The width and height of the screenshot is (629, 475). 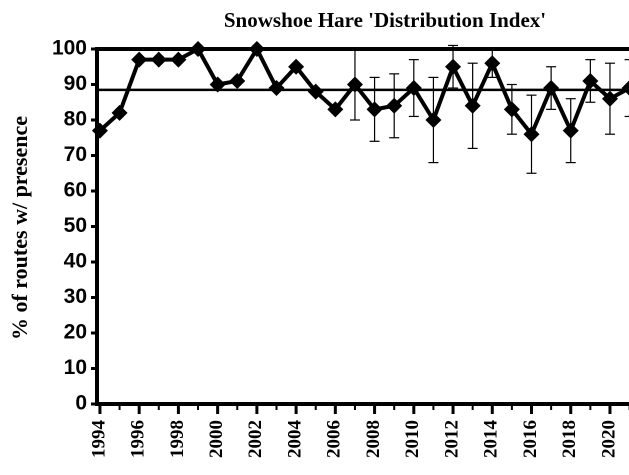 What do you see at coordinates (255, 439) in the screenshot?
I see `x-tick-label: 2002` at bounding box center [255, 439].